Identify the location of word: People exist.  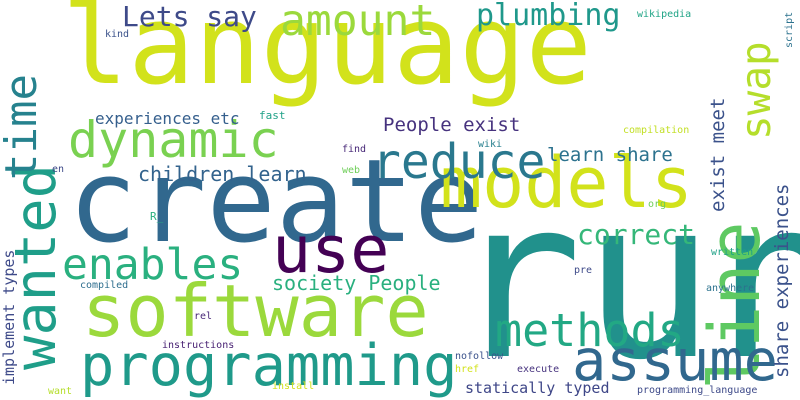
(452, 125).